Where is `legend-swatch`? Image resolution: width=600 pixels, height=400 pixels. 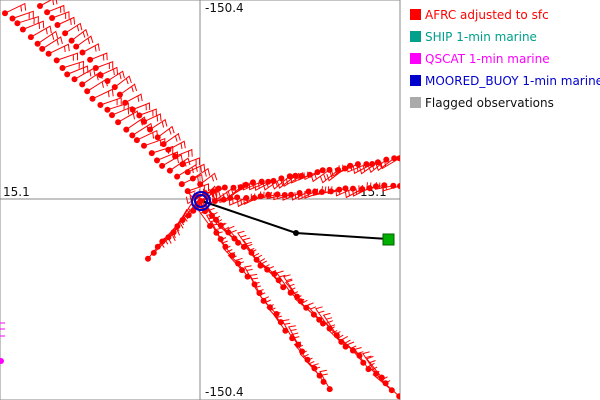 legend-swatch is located at coordinates (415, 14).